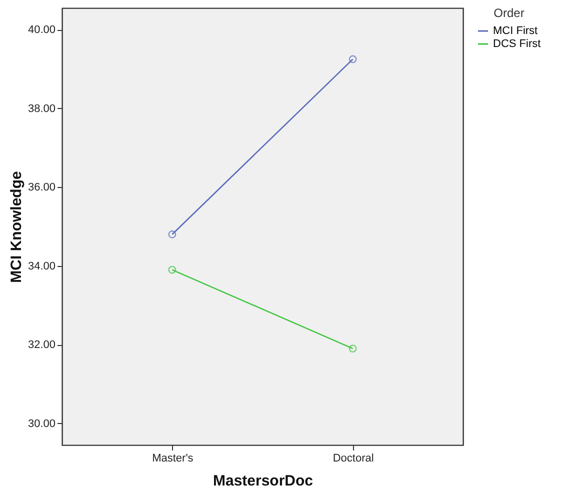 The width and height of the screenshot is (572, 498). I want to click on x-axis-title: MastersorDoc, so click(263, 481).